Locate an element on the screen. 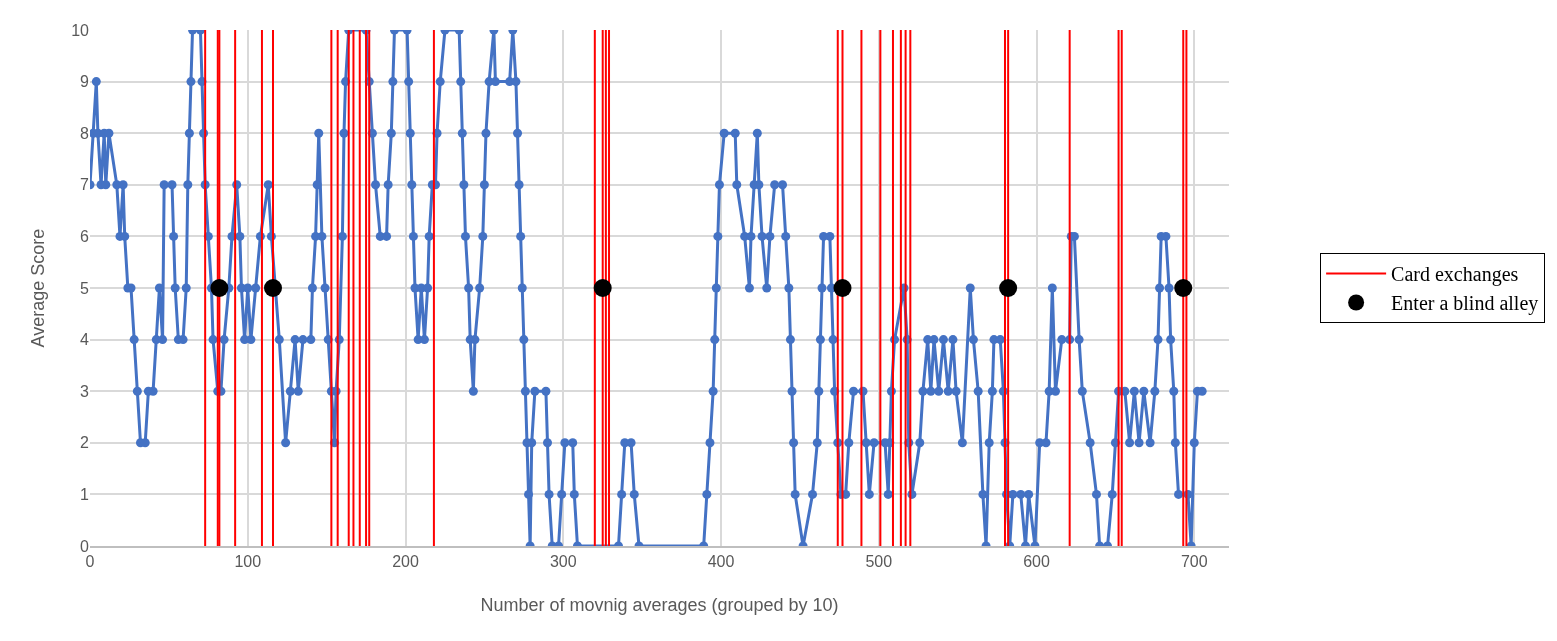 Image resolution: width=1557 pixels, height=641 pixels. y-tick-label: 9 is located at coordinates (85, 82).